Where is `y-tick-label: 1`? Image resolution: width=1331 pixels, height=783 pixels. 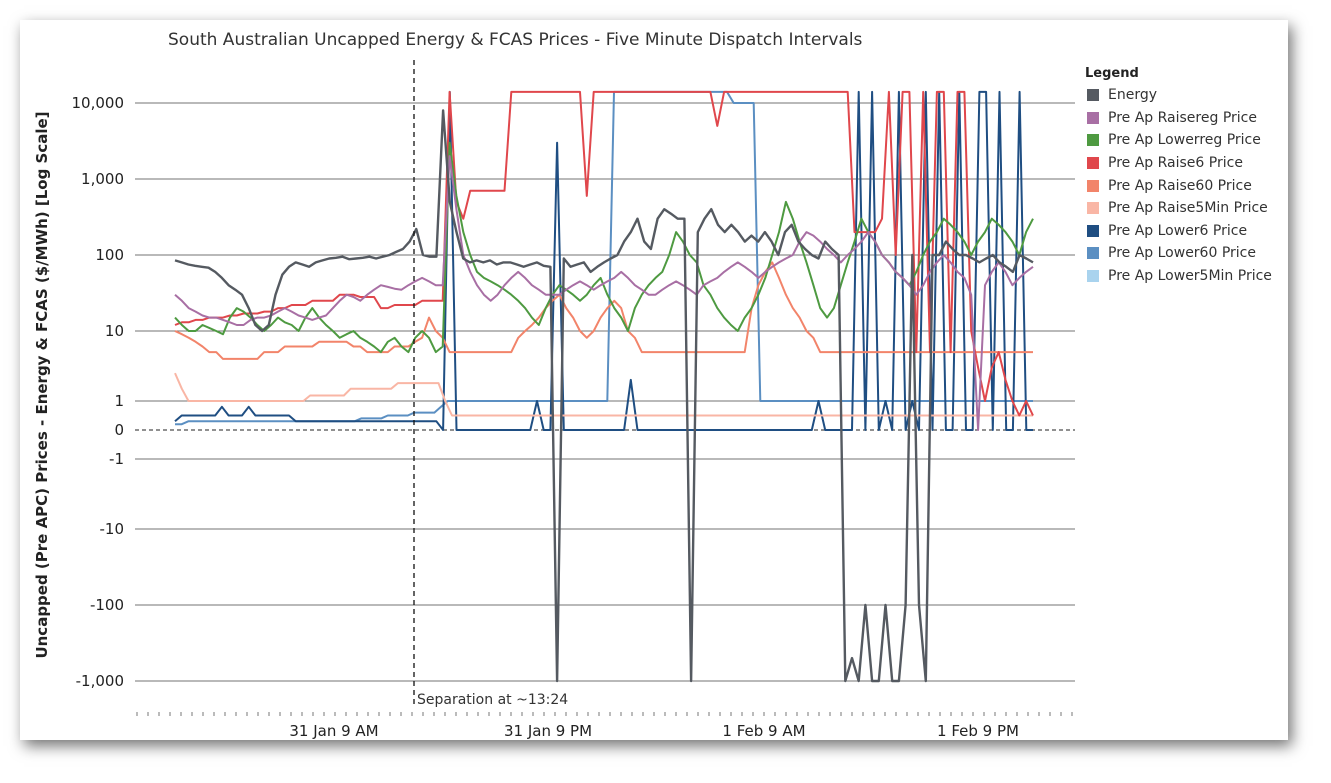 y-tick-label: 1 is located at coordinates (119, 401).